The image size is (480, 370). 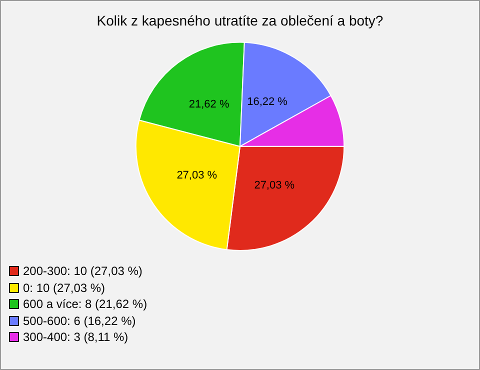 What do you see at coordinates (82, 271) in the screenshot?
I see `legend-label: 200-300: 10 (27,03 %)` at bounding box center [82, 271].